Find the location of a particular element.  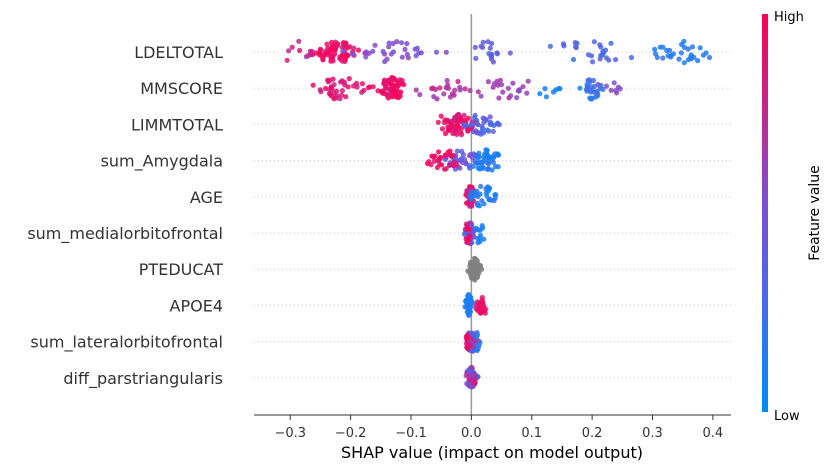

feature-label: LDELTOTAL is located at coordinates (178, 52).